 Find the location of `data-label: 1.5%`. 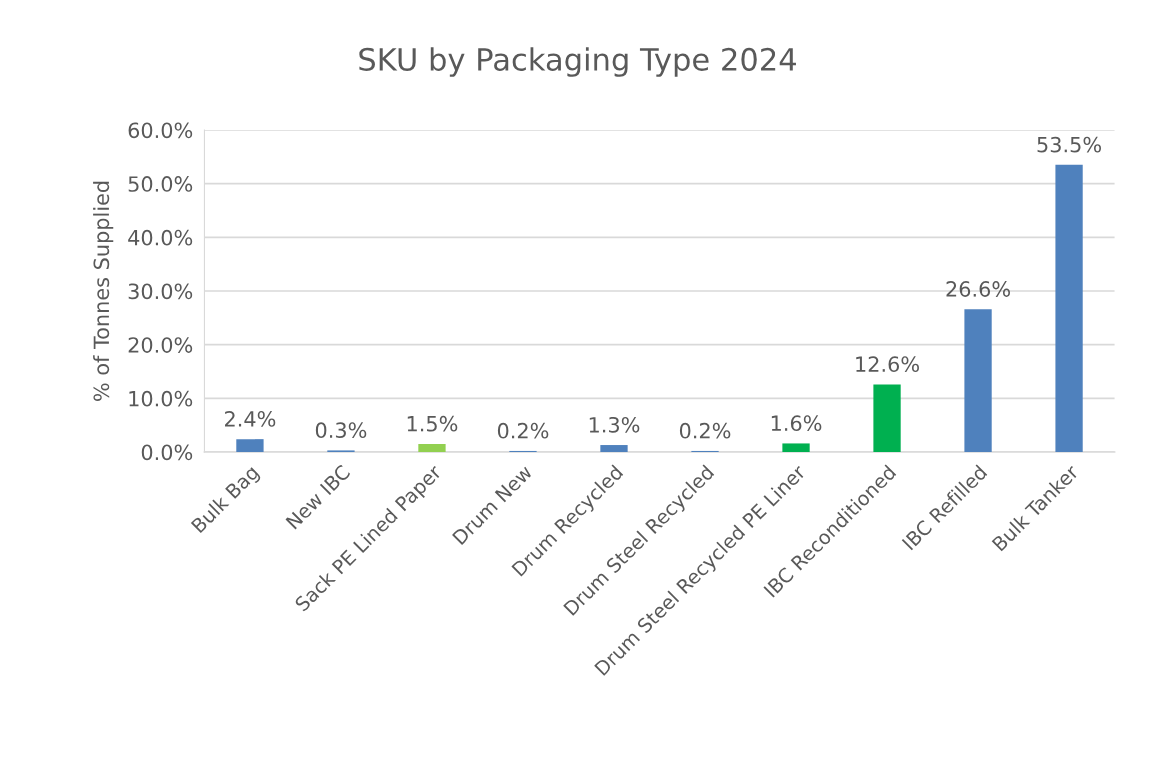

data-label: 1.5% is located at coordinates (432, 423).